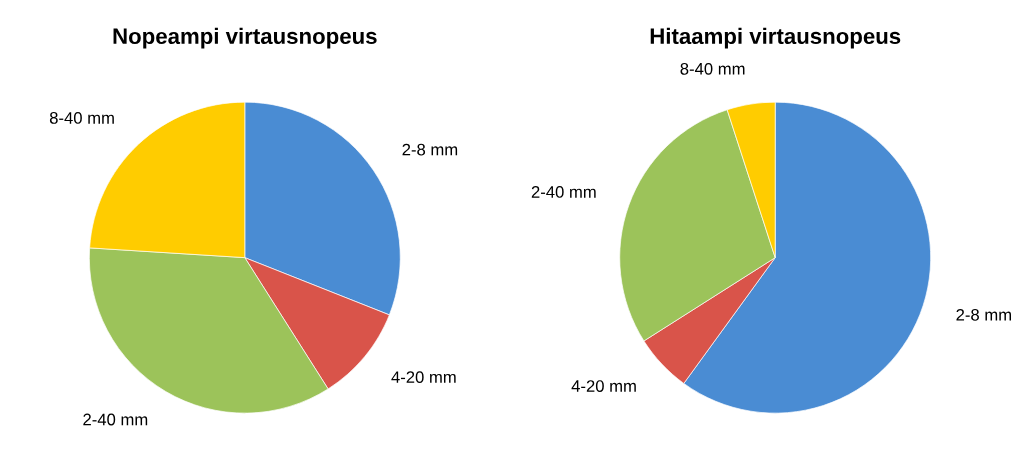 The width and height of the screenshot is (1020, 452). I want to click on chart-title: Hitaampi virtausnopeus, so click(775, 38).